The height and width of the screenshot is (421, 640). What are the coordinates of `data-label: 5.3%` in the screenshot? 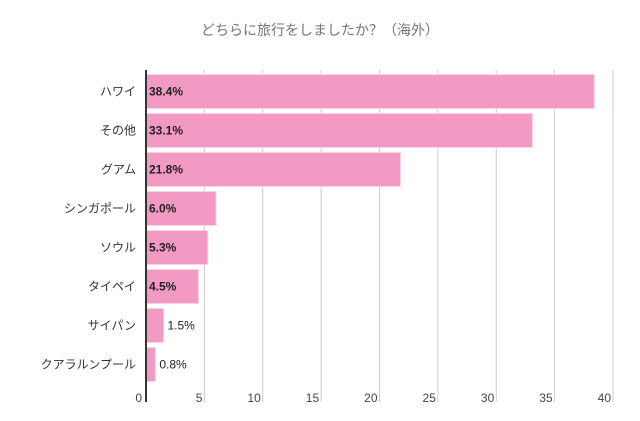 It's located at (163, 248).